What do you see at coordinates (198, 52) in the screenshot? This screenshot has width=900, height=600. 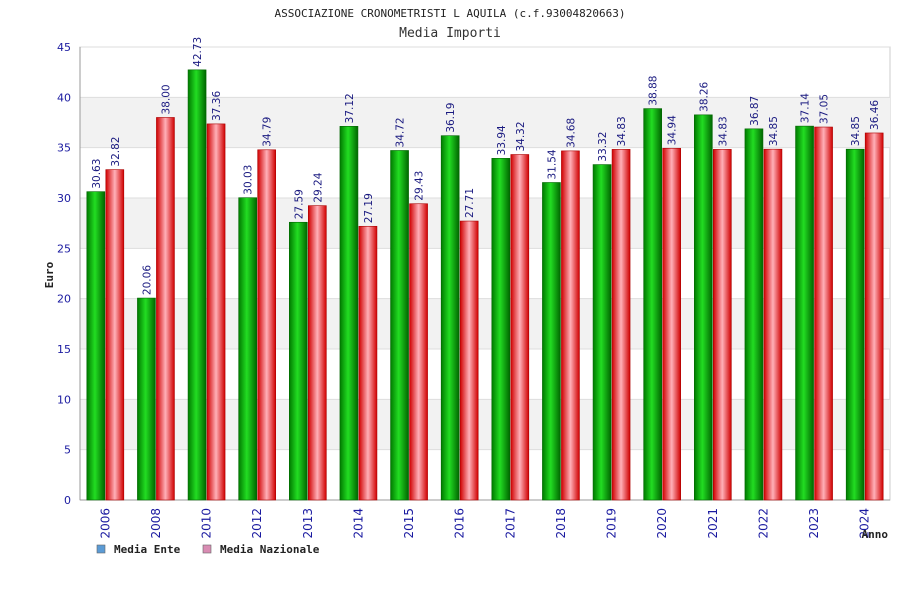 I see `value-label-media-ente-2010: 42.73` at bounding box center [198, 52].